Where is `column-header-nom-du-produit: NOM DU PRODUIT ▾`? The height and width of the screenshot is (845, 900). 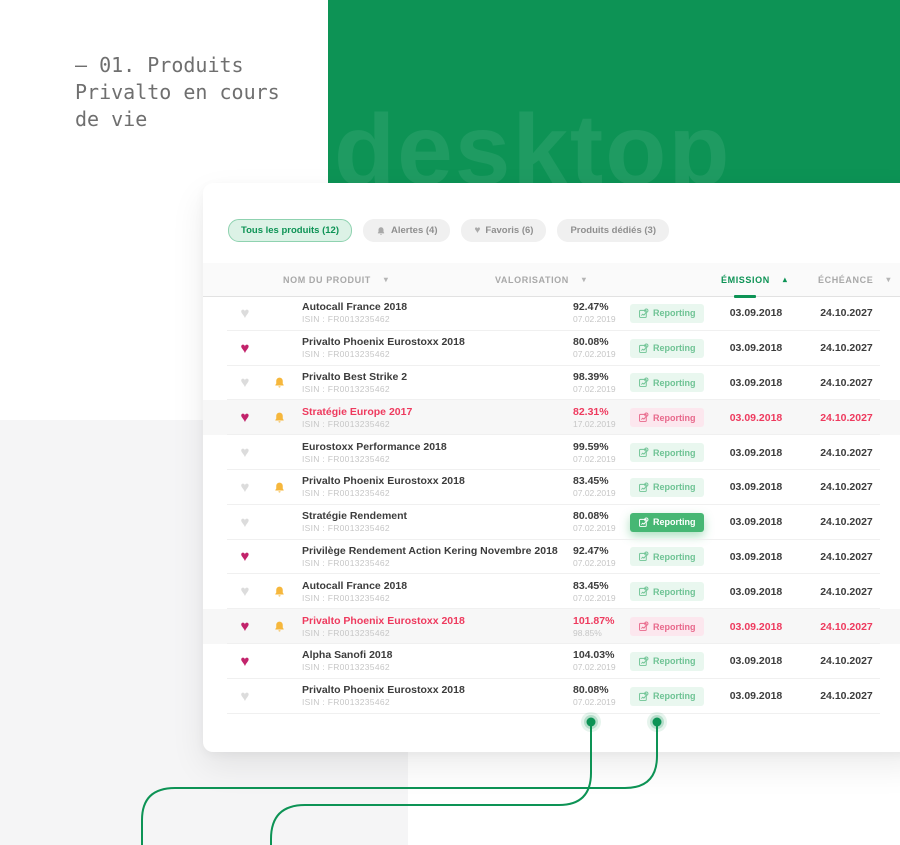
column-header-nom-du-produit: NOM DU PRODUIT ▾ is located at coordinates (336, 279).